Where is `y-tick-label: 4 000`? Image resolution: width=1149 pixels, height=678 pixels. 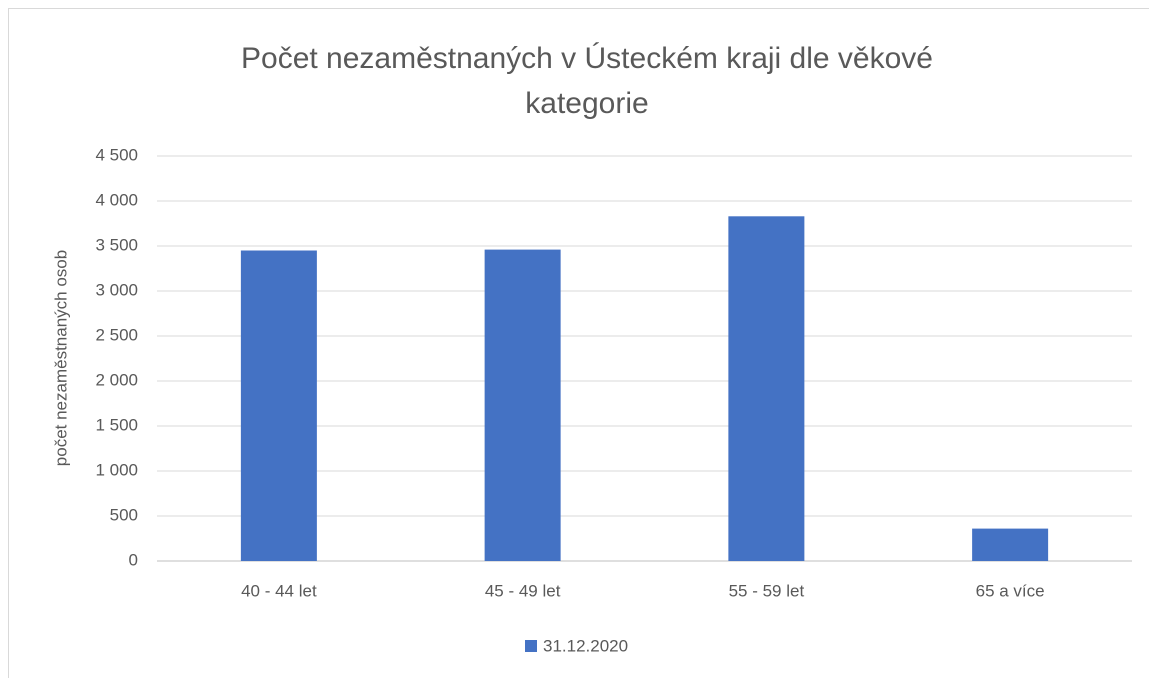 y-tick-label: 4 000 is located at coordinates (116, 199).